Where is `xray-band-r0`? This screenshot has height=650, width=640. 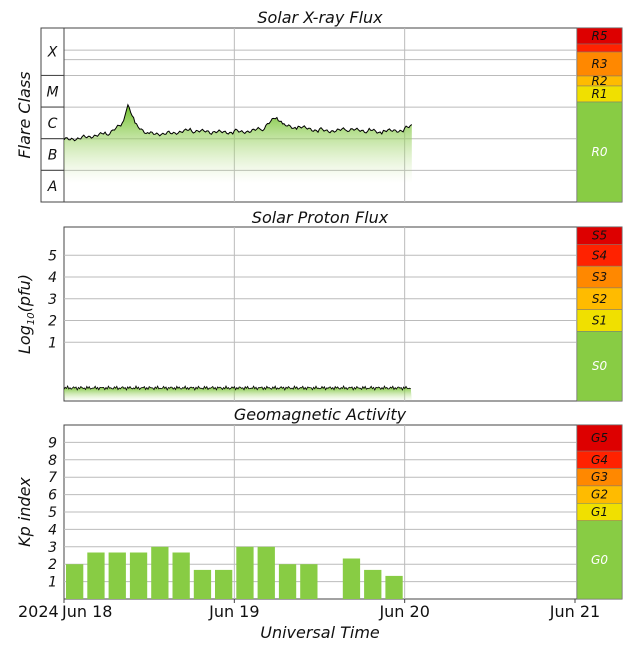 xray-band-r0 is located at coordinates (599, 152).